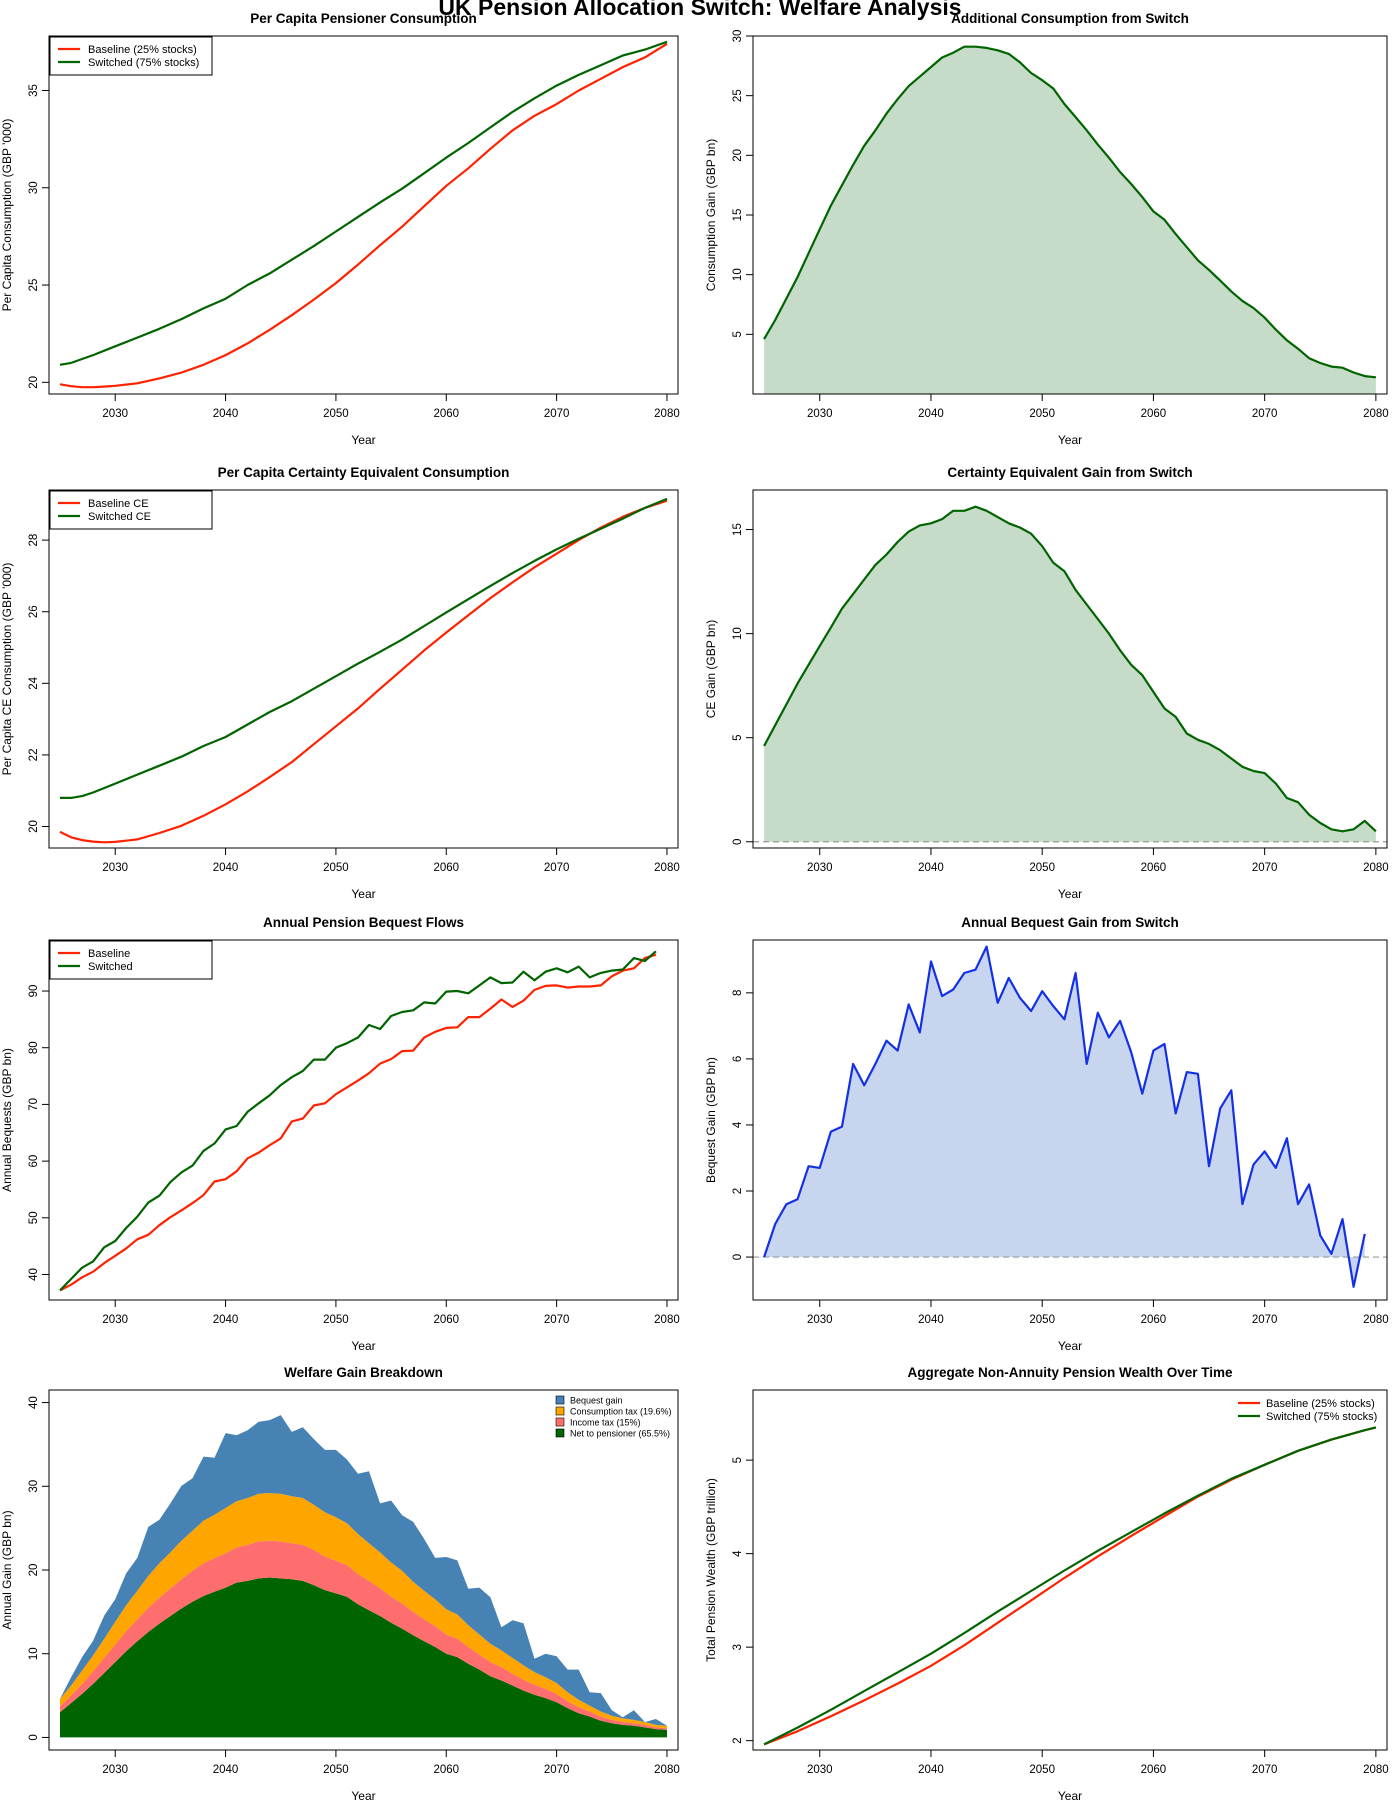 Image resolution: width=1400 pixels, height=1800 pixels. What do you see at coordinates (738, 993) in the screenshot?
I see `y-tick-label: 8` at bounding box center [738, 993].